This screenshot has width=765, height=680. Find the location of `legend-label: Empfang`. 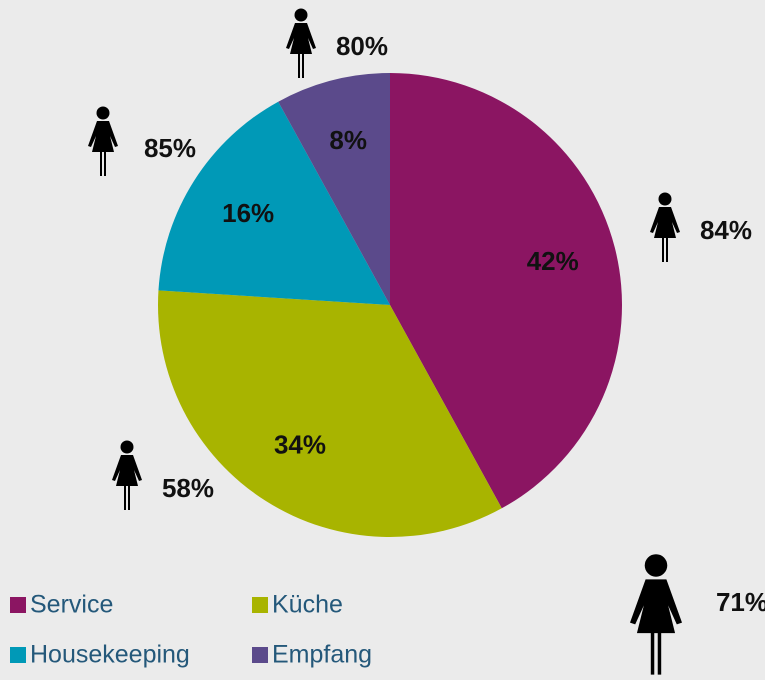

legend-label: Empfang is located at coordinates (322, 655).